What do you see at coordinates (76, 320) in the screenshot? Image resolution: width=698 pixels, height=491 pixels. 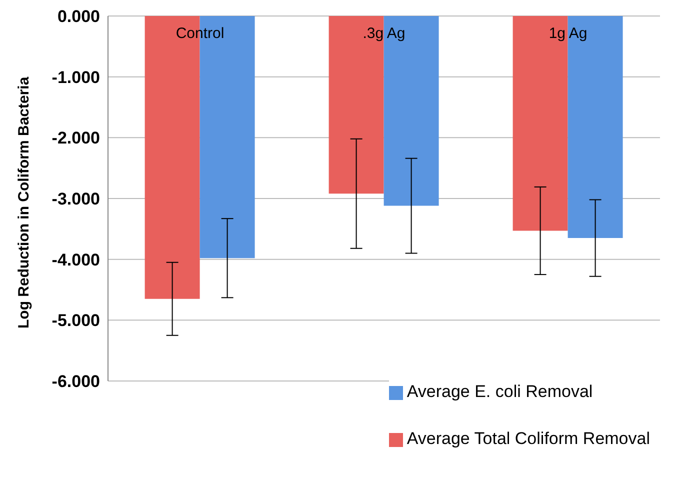 I see `y-tick-label: -5.000` at bounding box center [76, 320].